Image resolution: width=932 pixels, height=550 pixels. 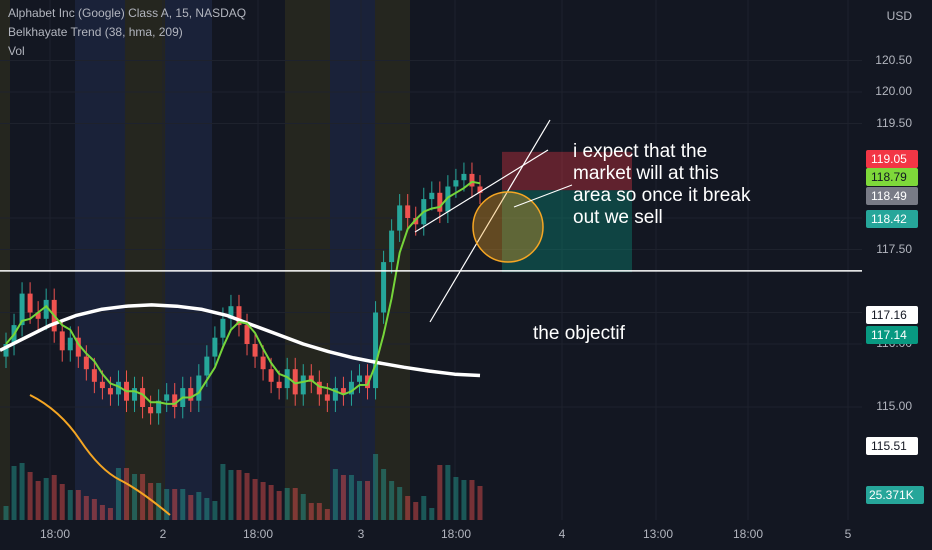 I want to click on volume-badge: 25.371K, so click(x=895, y=495).